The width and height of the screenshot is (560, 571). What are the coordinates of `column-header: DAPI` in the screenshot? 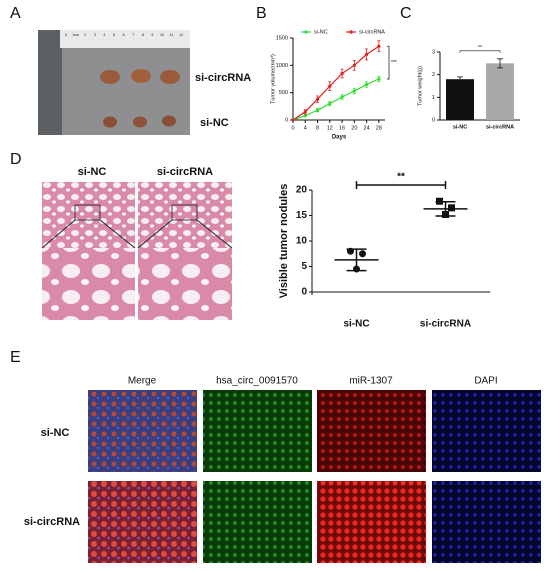 It's located at (485, 381).